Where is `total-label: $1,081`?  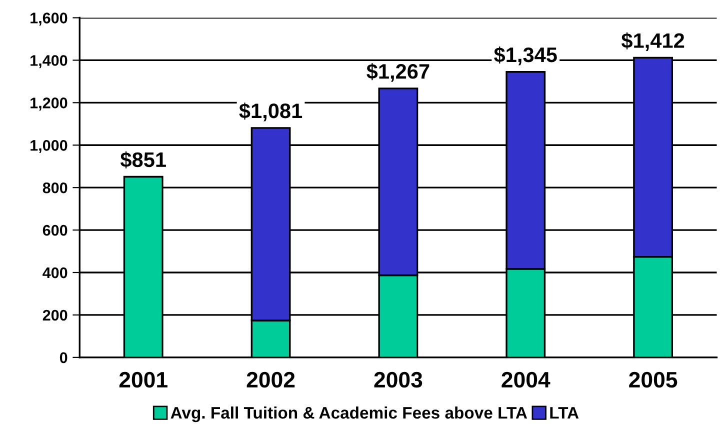
total-label: $1,081 is located at coordinates (270, 112).